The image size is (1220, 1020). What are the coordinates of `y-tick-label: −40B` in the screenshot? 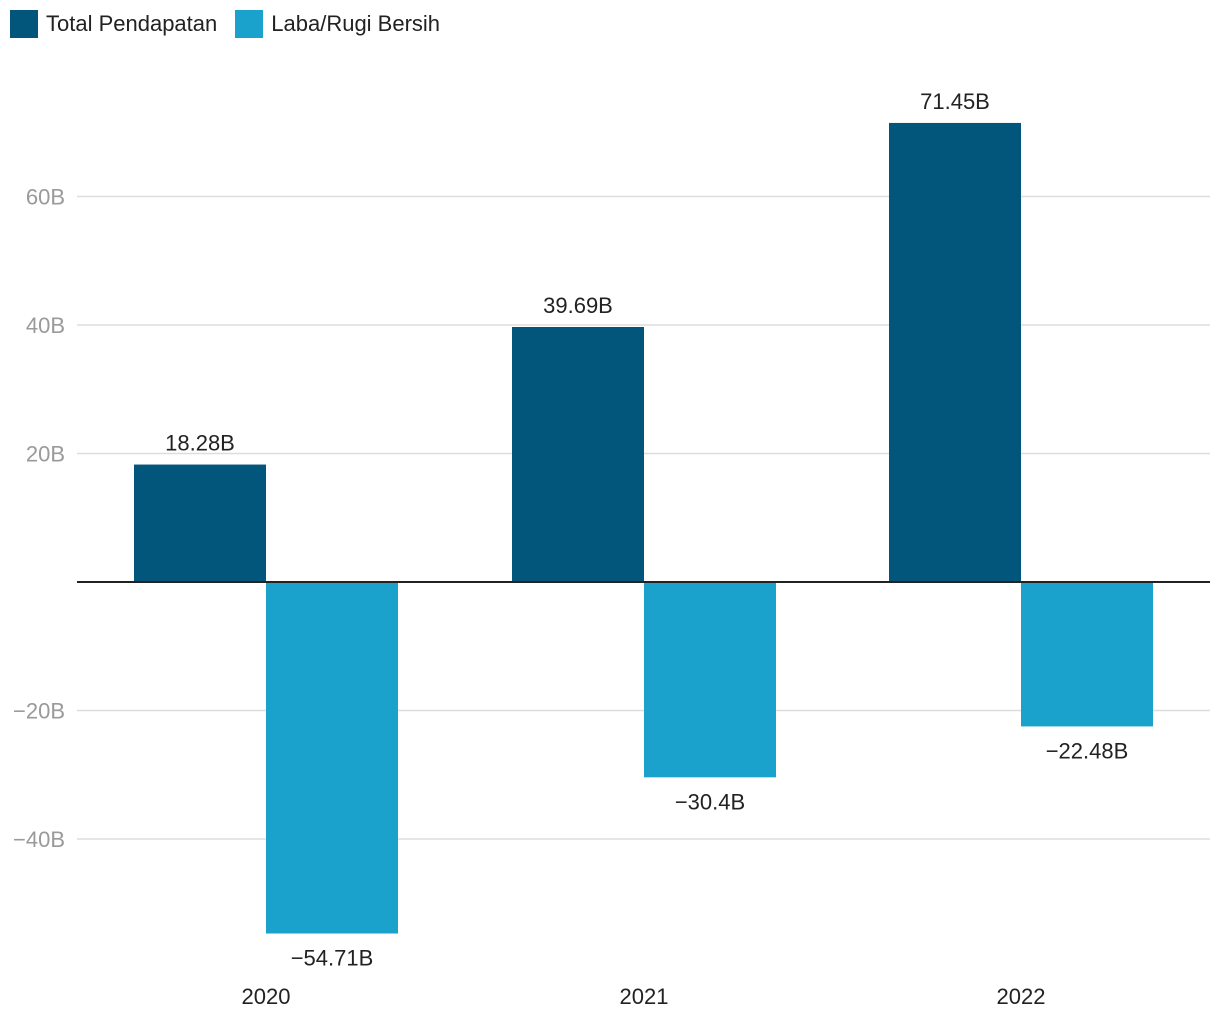 It's located at (39, 839).